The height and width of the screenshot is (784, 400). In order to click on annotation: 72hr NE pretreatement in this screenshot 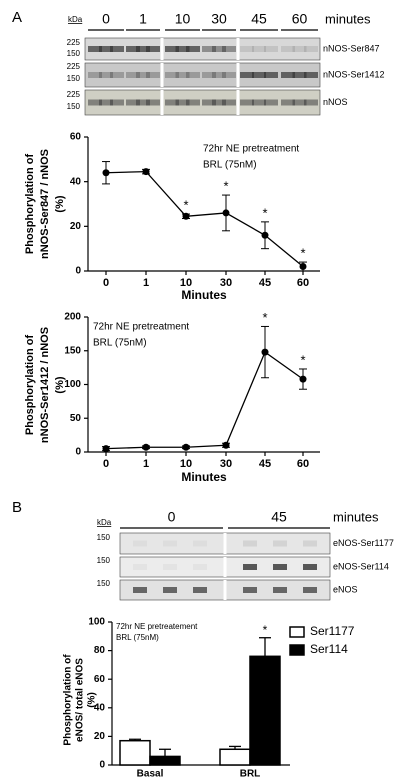, I will do `click(157, 626)`.